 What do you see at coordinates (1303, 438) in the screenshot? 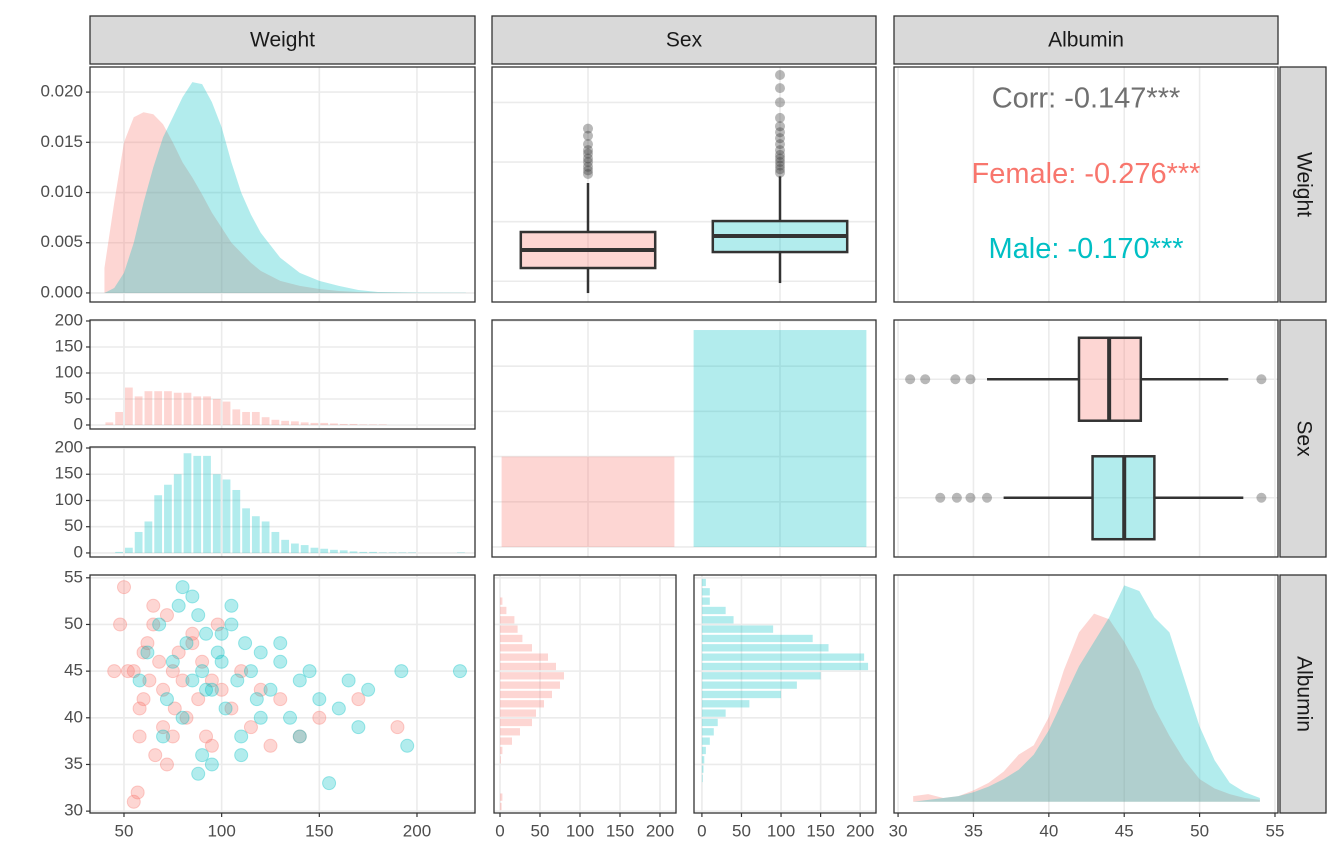
I see `row-strip-label: Sex` at bounding box center [1303, 438].